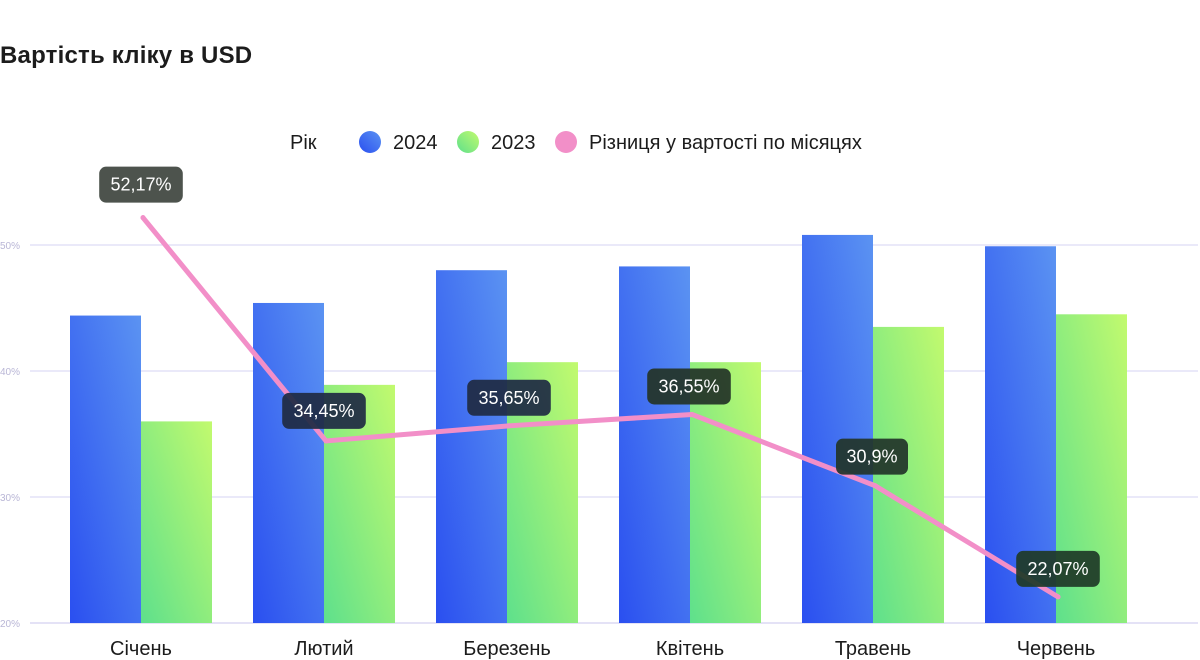 The width and height of the screenshot is (1200, 660). I want to click on x-axis: Січень Лютий Березень Квітень Травень Червень, so click(602, 649).